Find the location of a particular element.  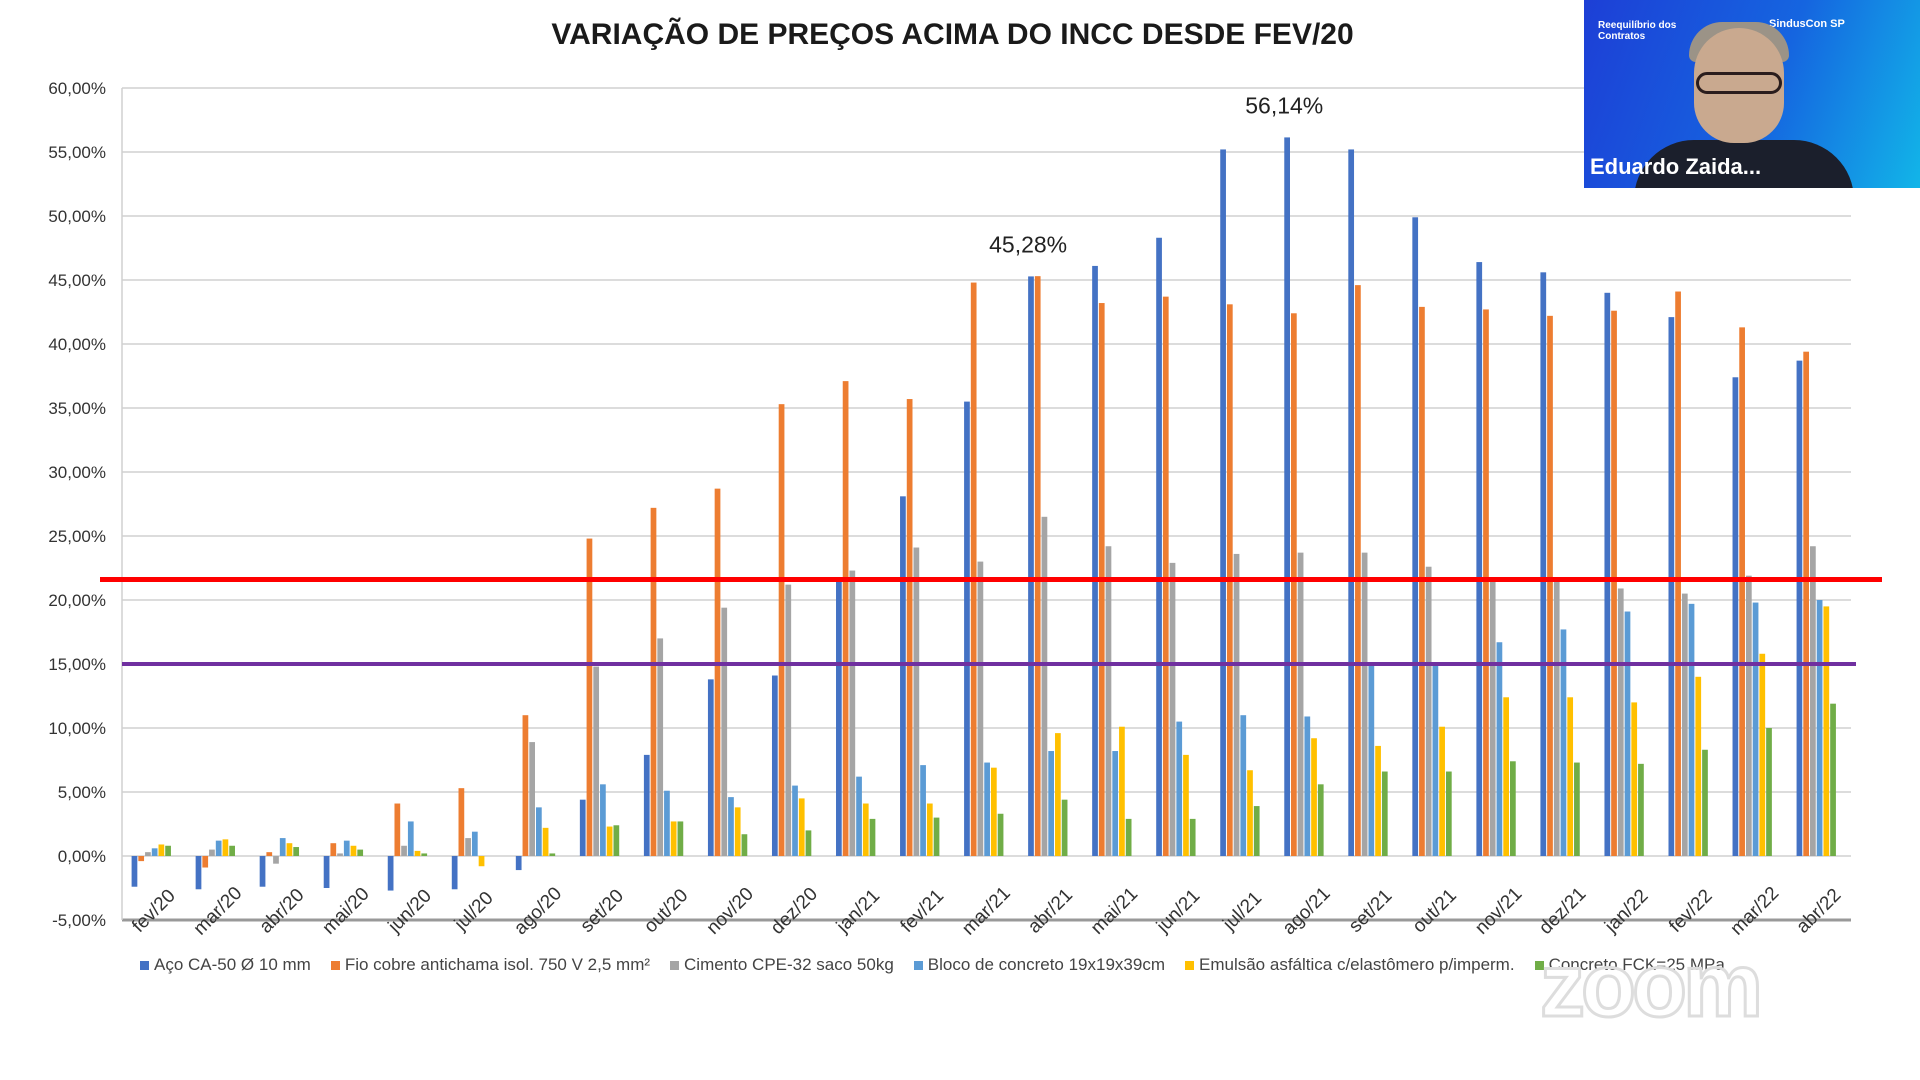

y-tick-label: 30,00% is located at coordinates (77, 472).